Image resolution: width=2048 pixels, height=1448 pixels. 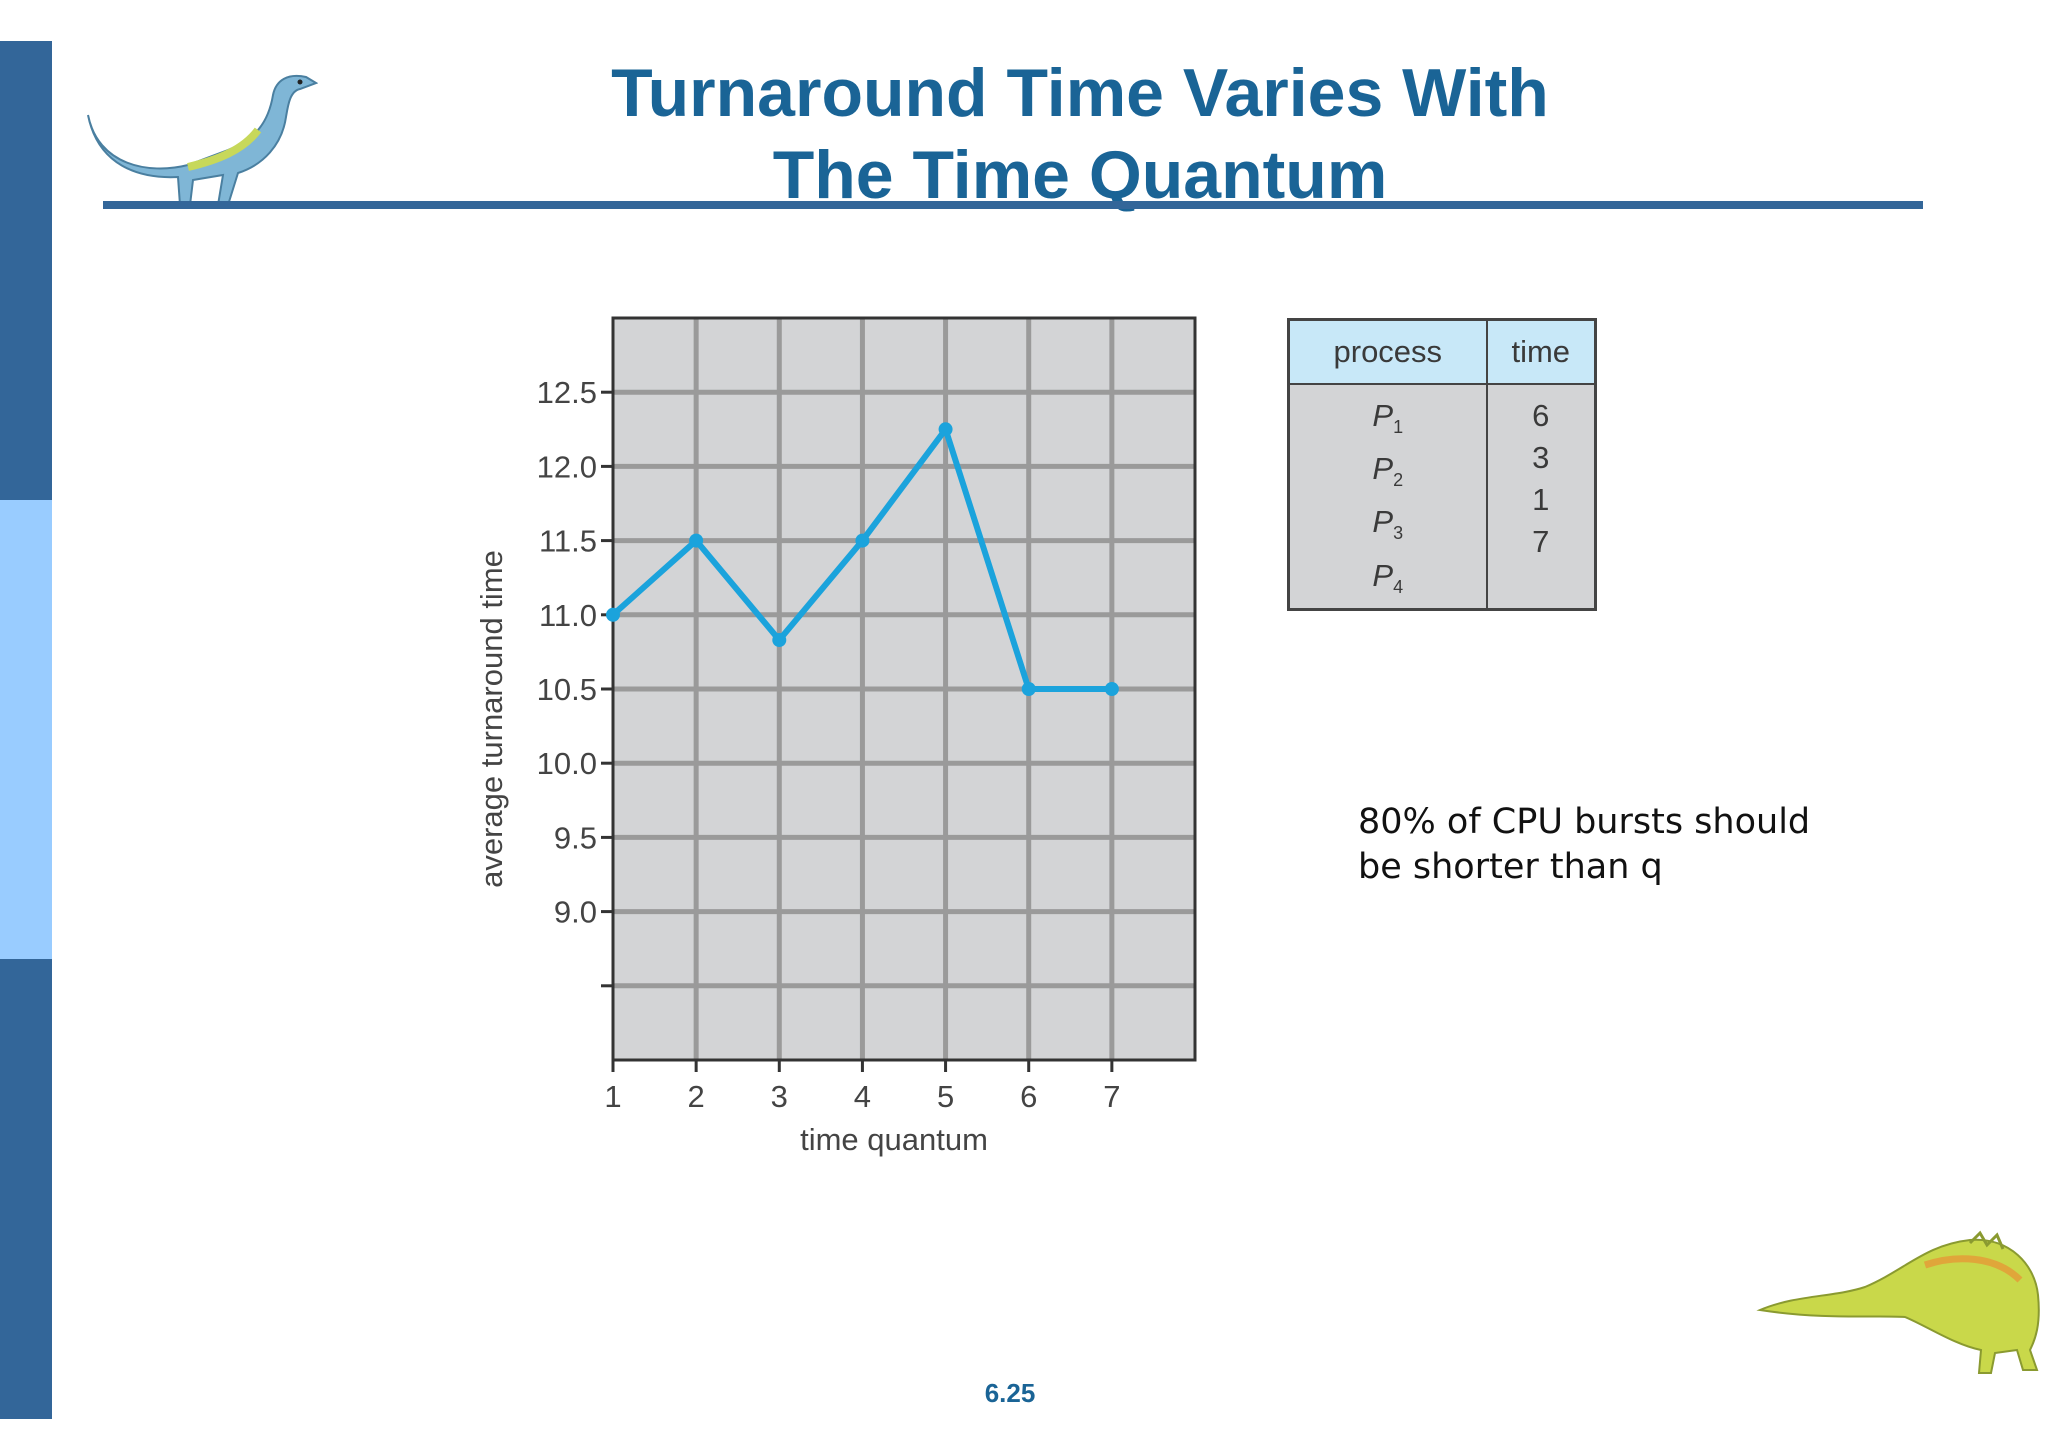 What do you see at coordinates (1388, 577) in the screenshot?
I see `process-name: P4` at bounding box center [1388, 577].